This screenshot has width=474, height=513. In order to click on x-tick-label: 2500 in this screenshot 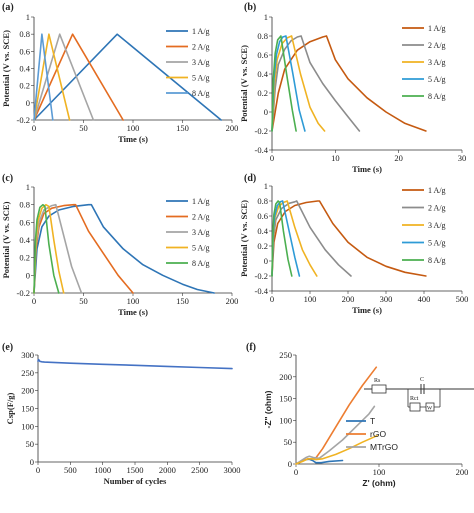, I will do `click(199, 470)`.